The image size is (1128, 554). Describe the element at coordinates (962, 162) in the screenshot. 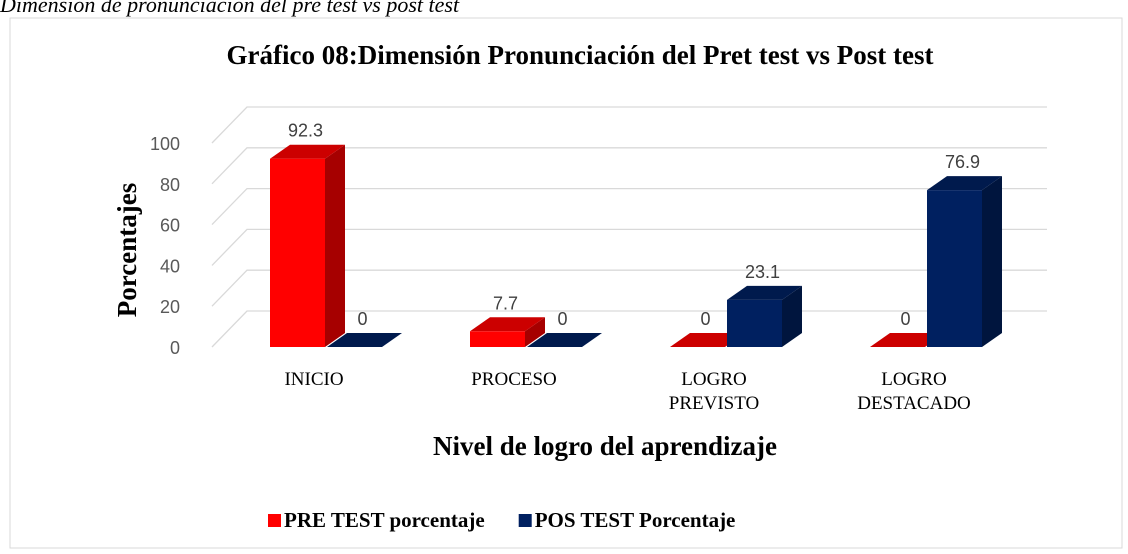

I see `data-label: 76.9` at that location.